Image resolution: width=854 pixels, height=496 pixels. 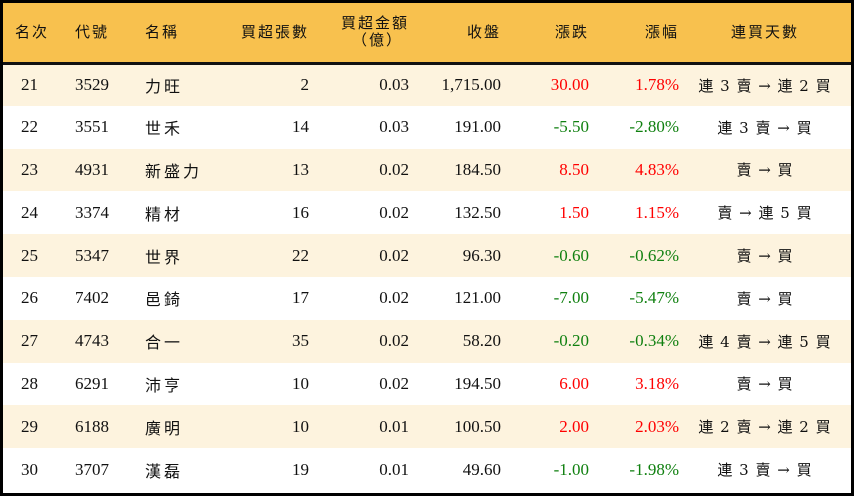 I want to click on cell-name: 精材, so click(x=164, y=214).